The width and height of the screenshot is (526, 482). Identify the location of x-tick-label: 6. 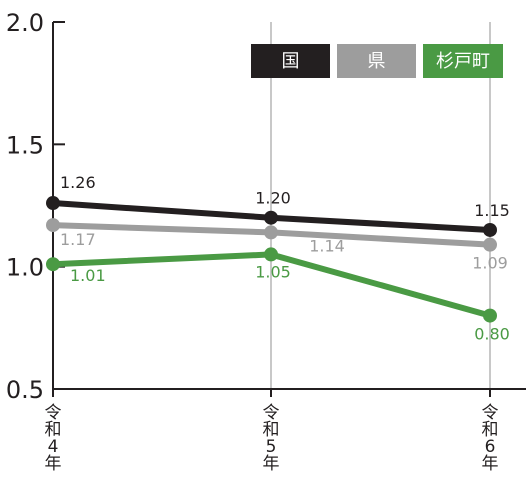
(490, 447).